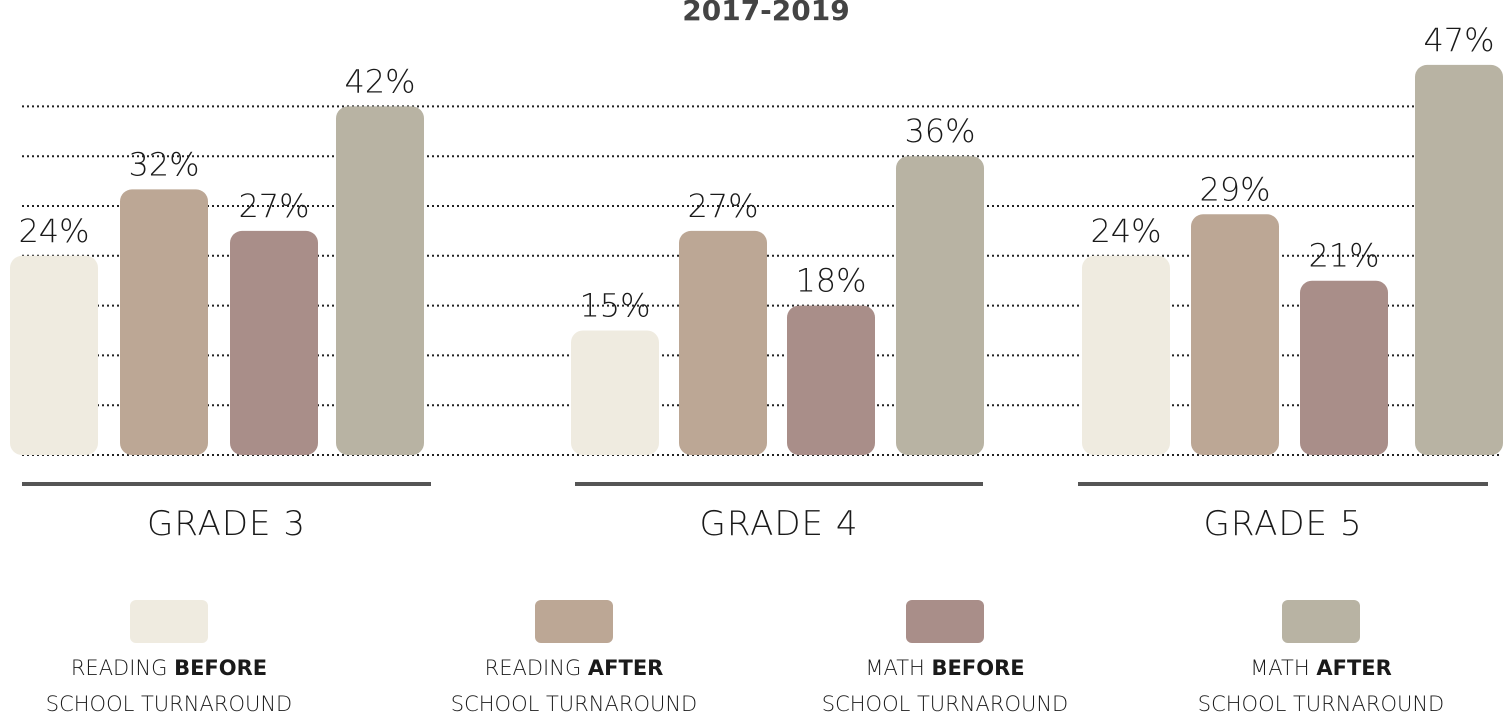 This screenshot has height=713, width=1512. What do you see at coordinates (169, 668) in the screenshot?
I see `legend-line: READING BEFORE` at bounding box center [169, 668].